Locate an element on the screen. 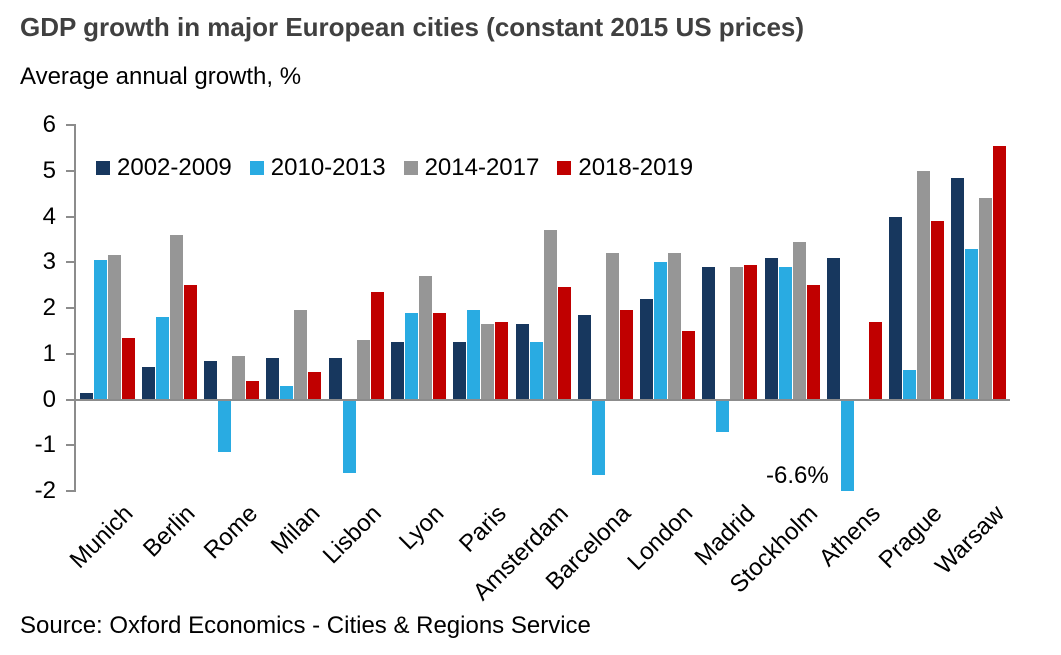 The image size is (1061, 655). bar-2010-2013-Rome is located at coordinates (225, 426).